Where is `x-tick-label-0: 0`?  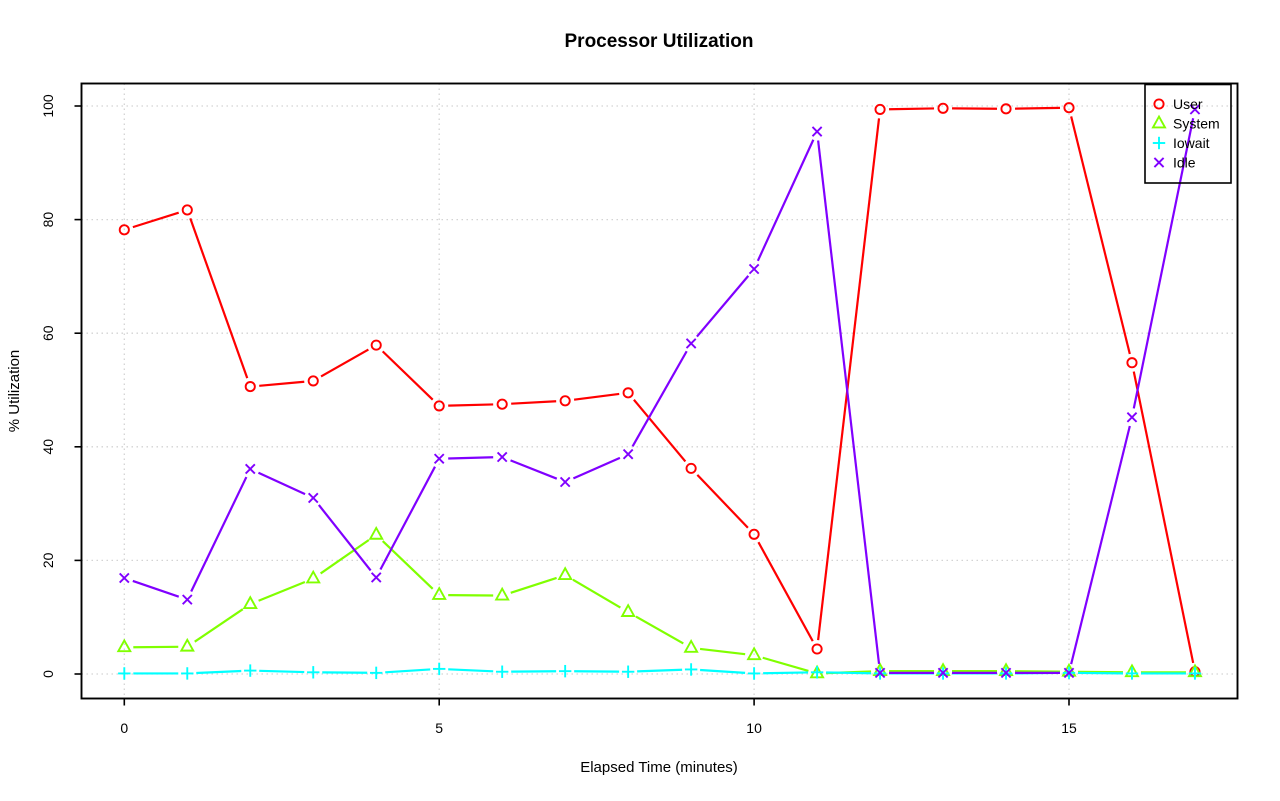 x-tick-label-0: 0 is located at coordinates (124, 728).